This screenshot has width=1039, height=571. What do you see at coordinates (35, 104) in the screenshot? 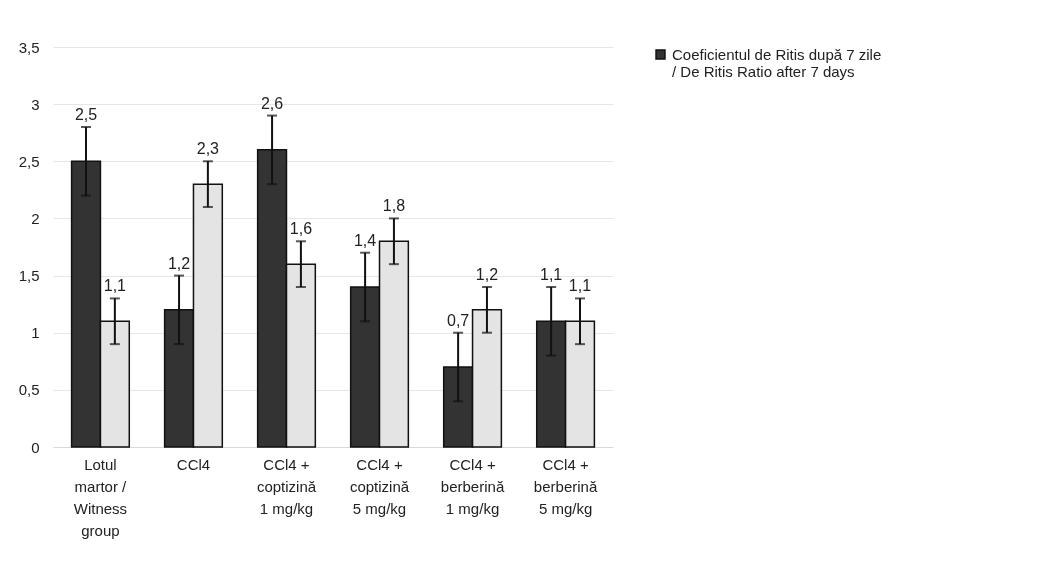
I see `y-tick-label: 3` at bounding box center [35, 104].